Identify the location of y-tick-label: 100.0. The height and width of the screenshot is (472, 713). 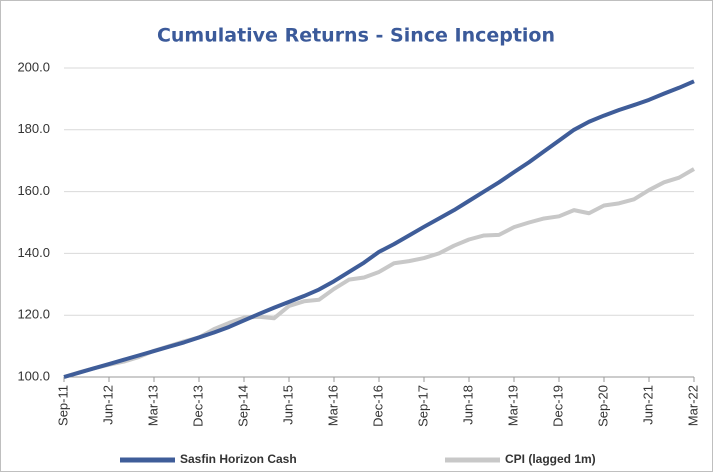
(33, 375).